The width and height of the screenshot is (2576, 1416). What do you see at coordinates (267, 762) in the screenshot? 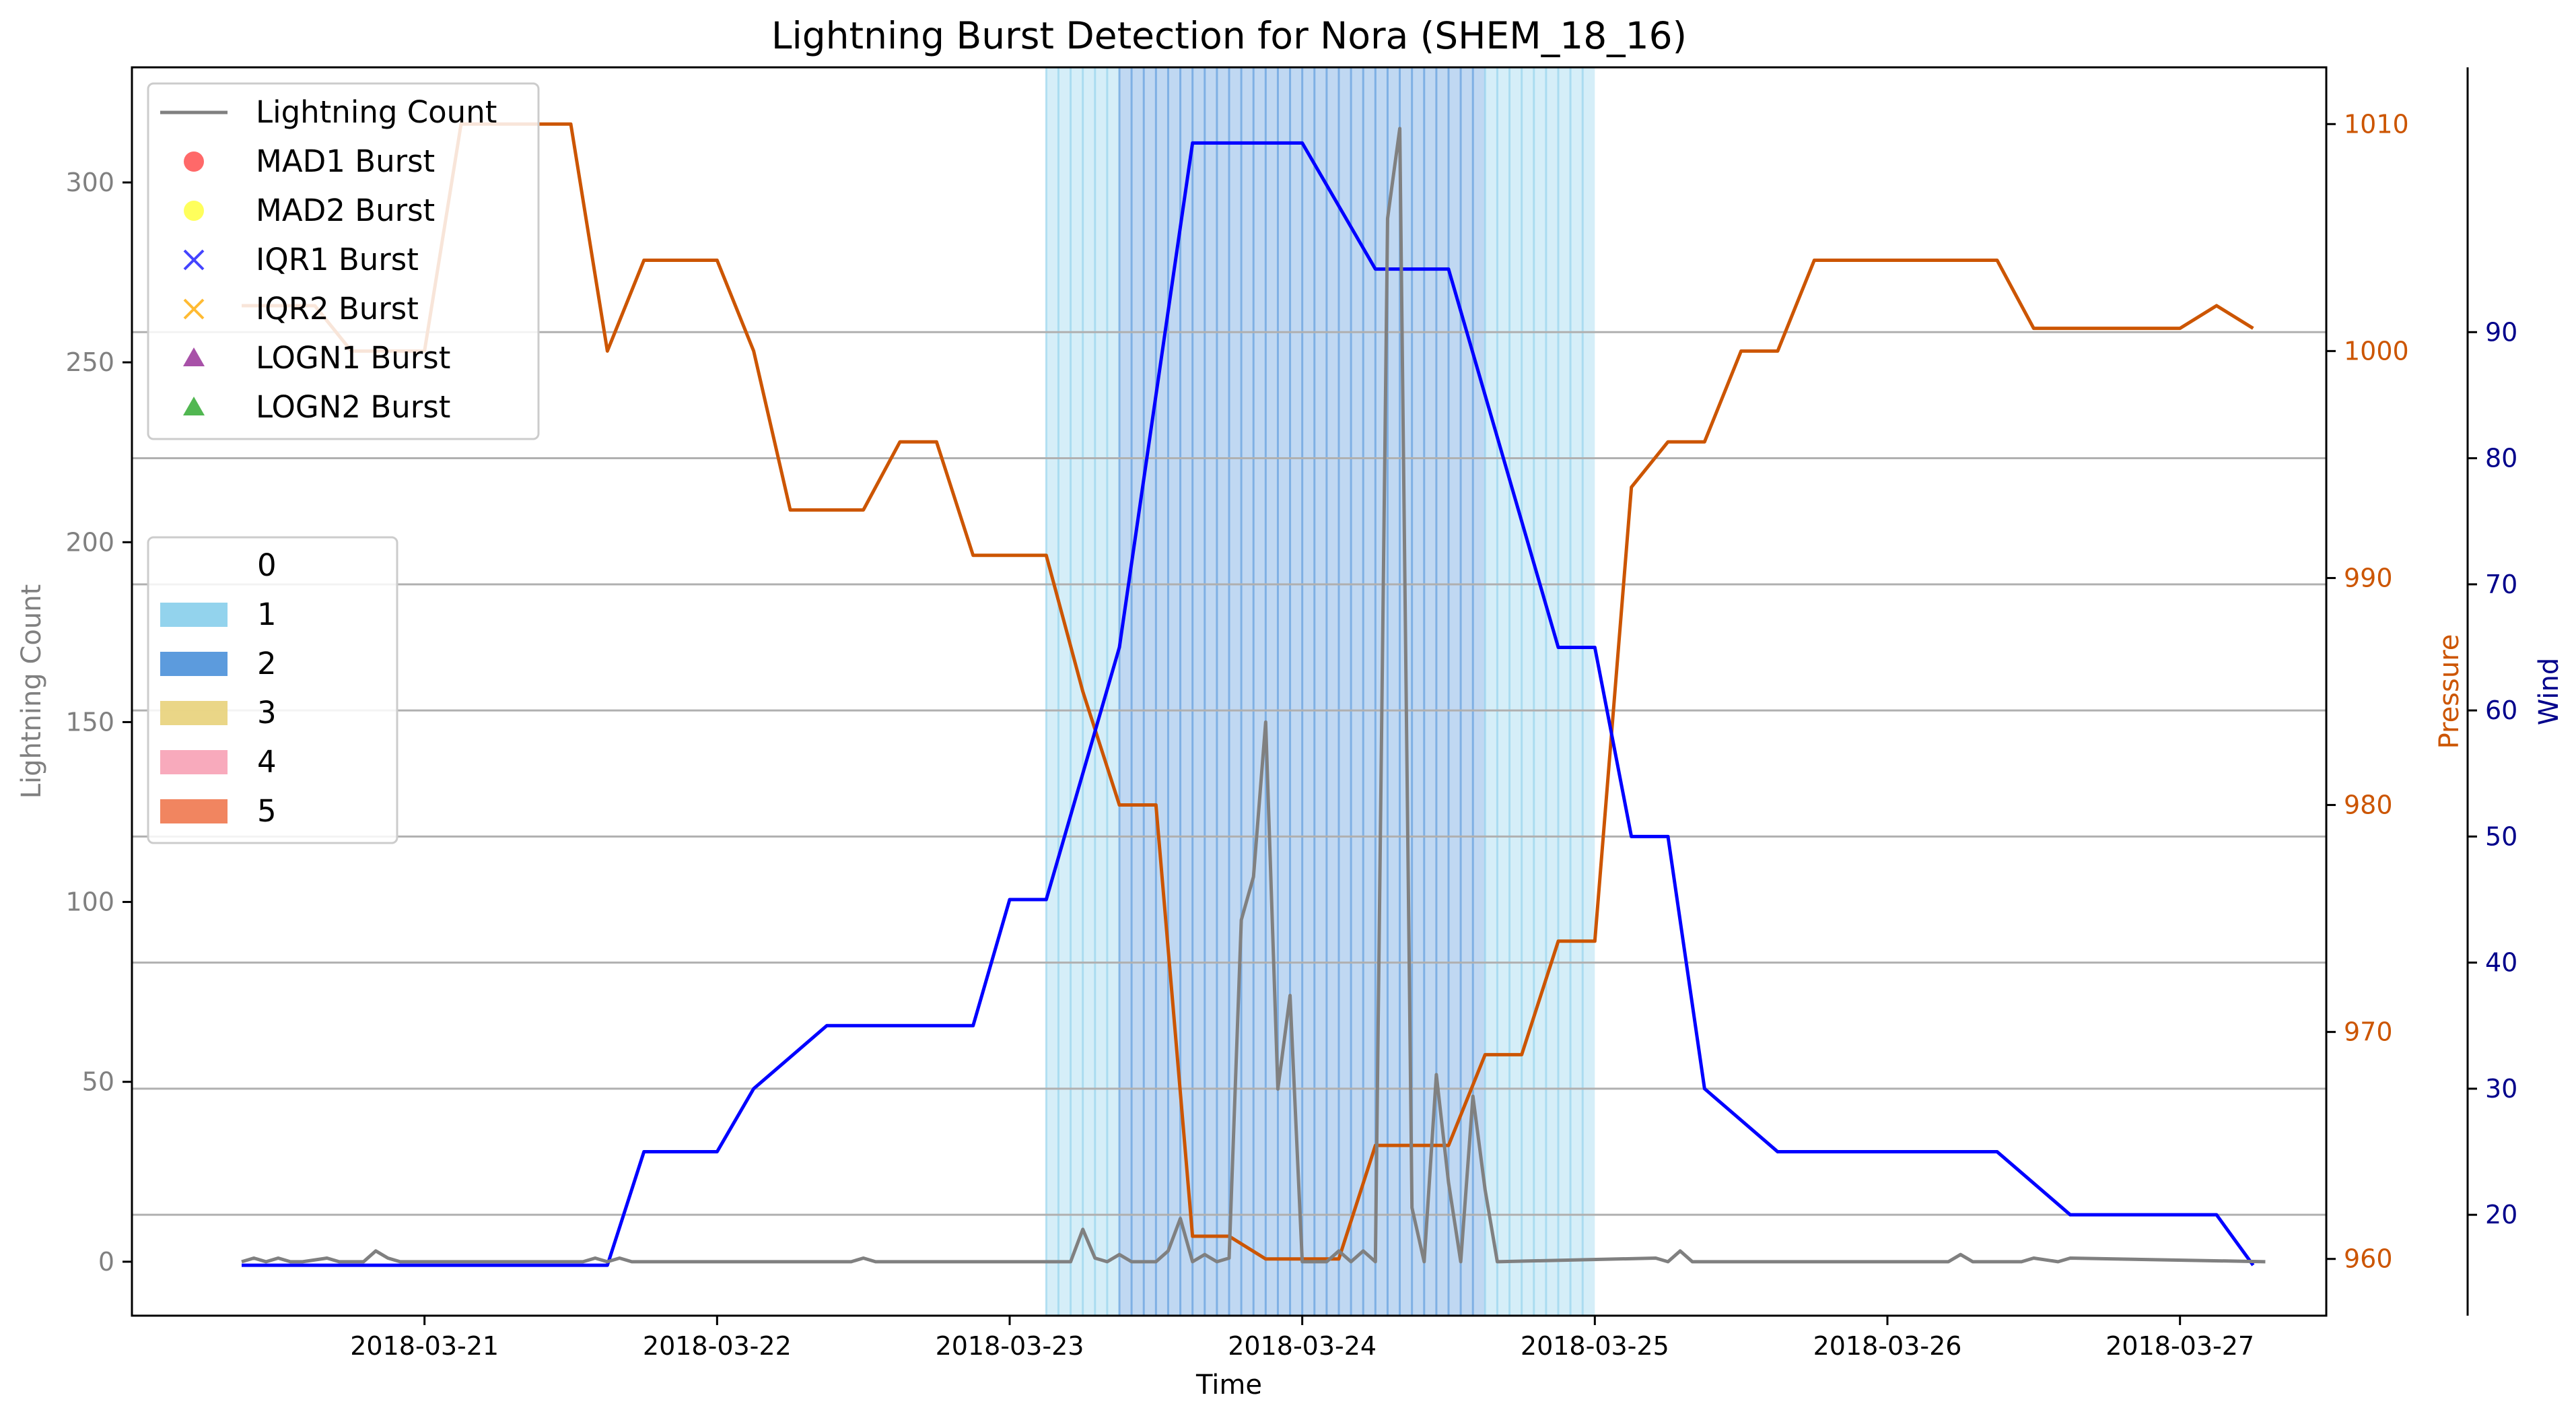
I see `legend-category-label: 4` at bounding box center [267, 762].